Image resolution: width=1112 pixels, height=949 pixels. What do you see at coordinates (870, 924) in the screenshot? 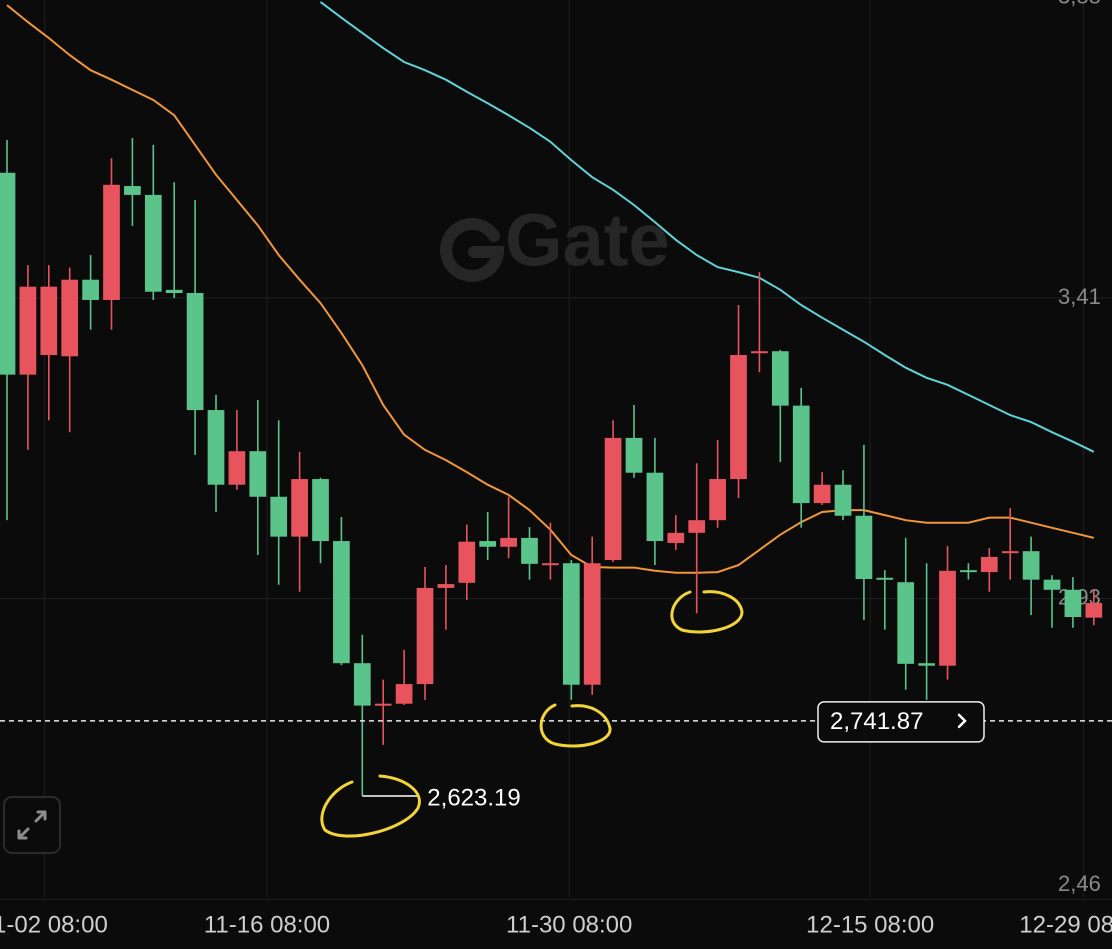
I see `x-tick-label: 12-15 08:00` at bounding box center [870, 924].